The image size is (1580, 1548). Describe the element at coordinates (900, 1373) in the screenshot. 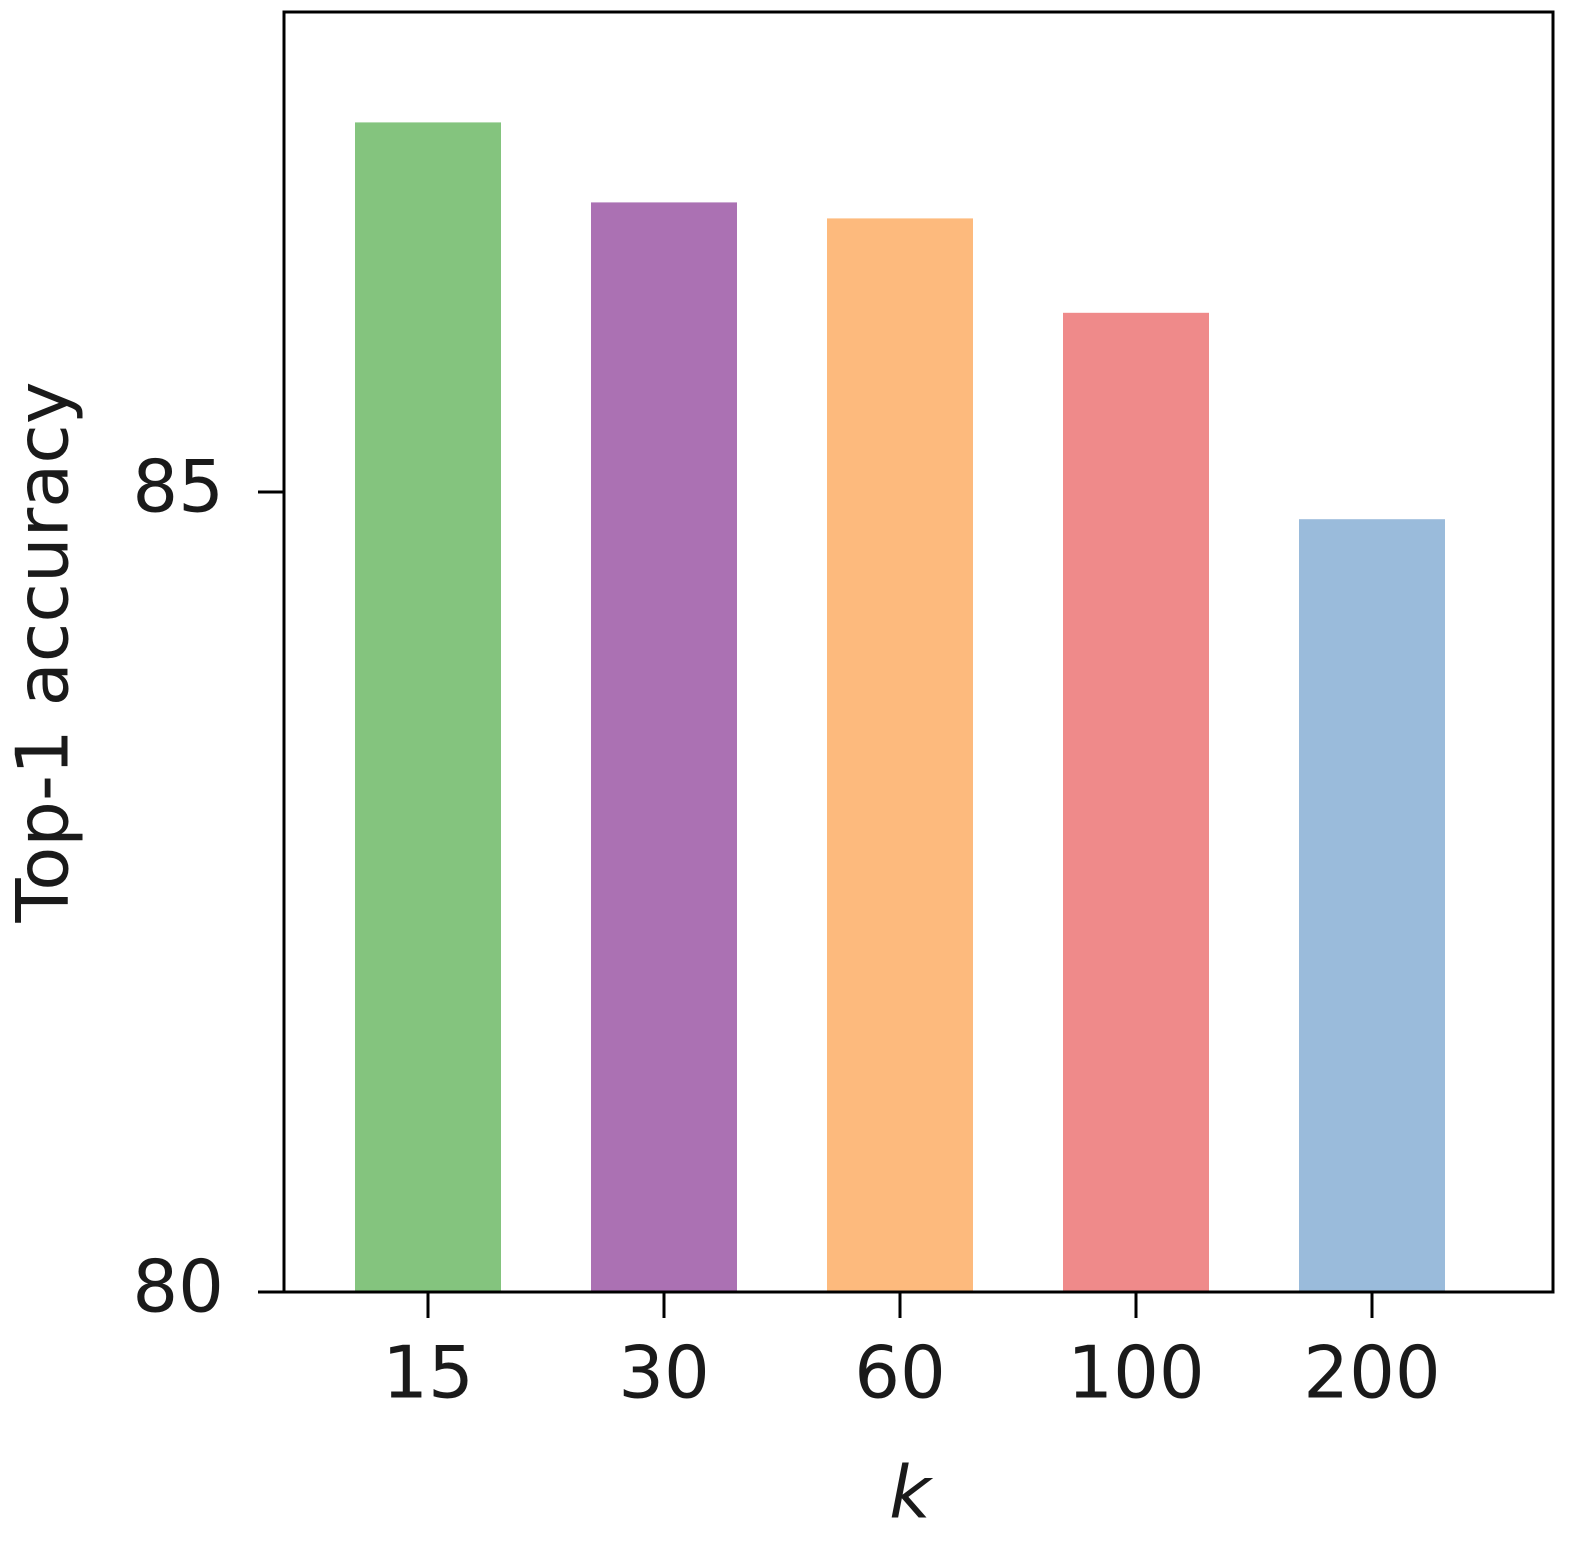

I see `x-tick-label: 60` at that location.